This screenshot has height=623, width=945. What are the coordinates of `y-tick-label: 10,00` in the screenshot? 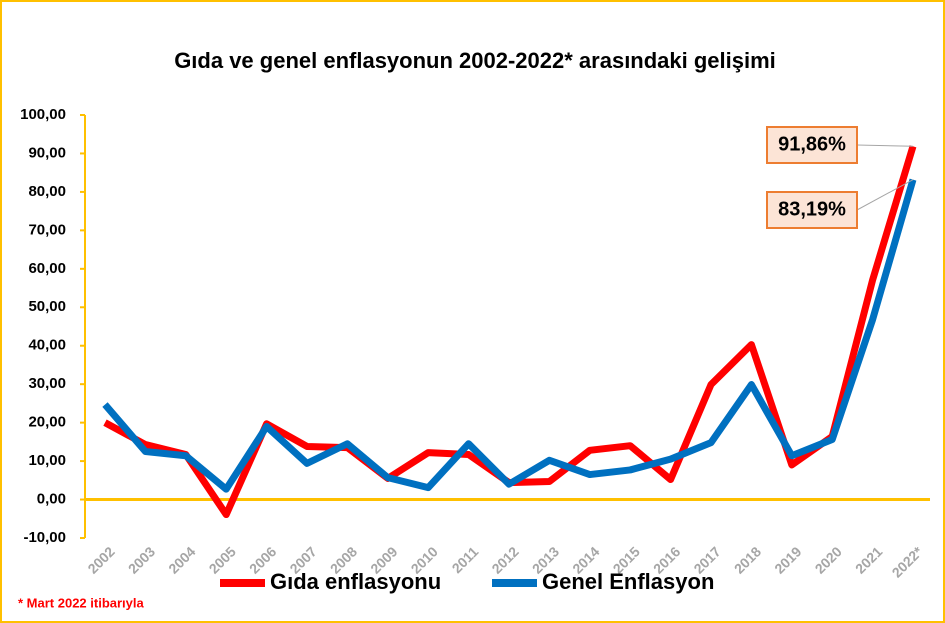 It's located at (47, 460).